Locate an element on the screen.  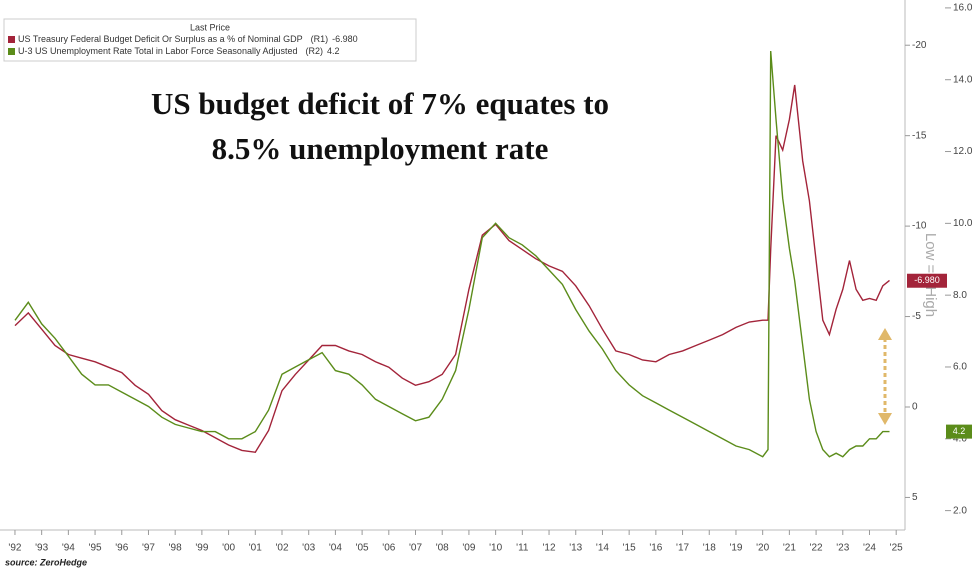
x-tick-label: '13 is located at coordinates (575, 548).